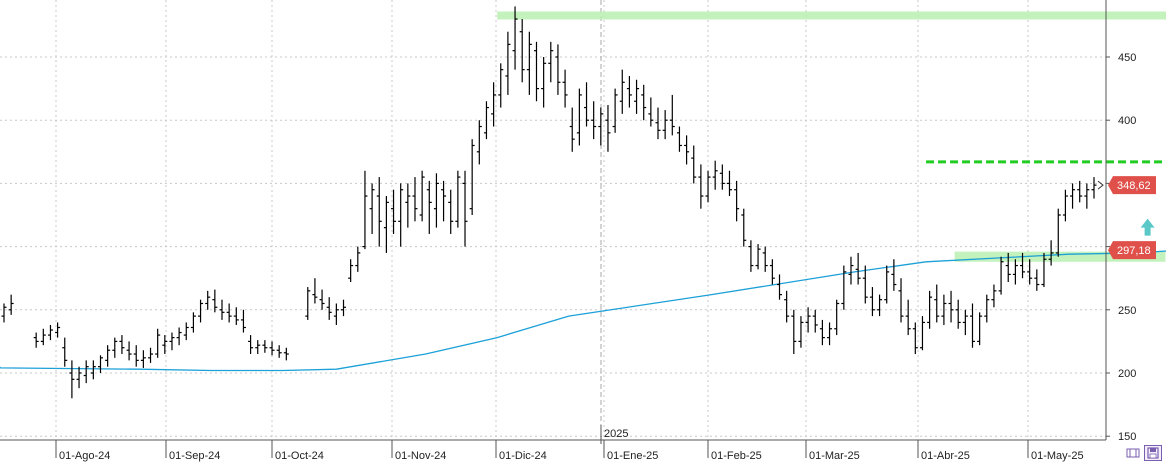 This screenshot has width=1166, height=469. Describe the element at coordinates (736, 456) in the screenshot. I see `x-tick-label: 01-Feb-25` at that location.